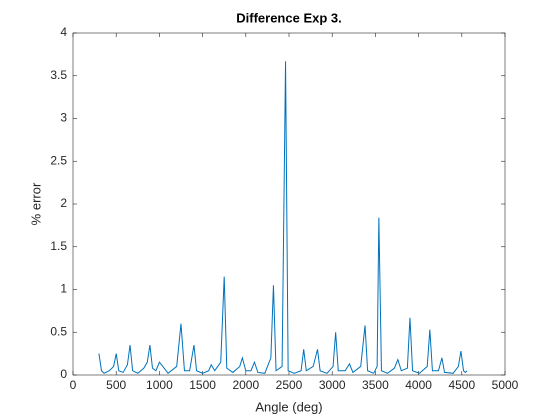 The width and height of the screenshot is (560, 420). What do you see at coordinates (58, 331) in the screenshot?
I see `y-tick-label: 0.5` at bounding box center [58, 331].